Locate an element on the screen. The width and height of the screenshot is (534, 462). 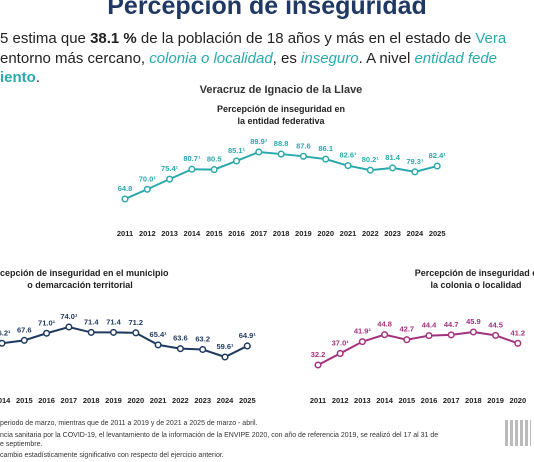
value-label: 71.0¹ is located at coordinates (47, 322).